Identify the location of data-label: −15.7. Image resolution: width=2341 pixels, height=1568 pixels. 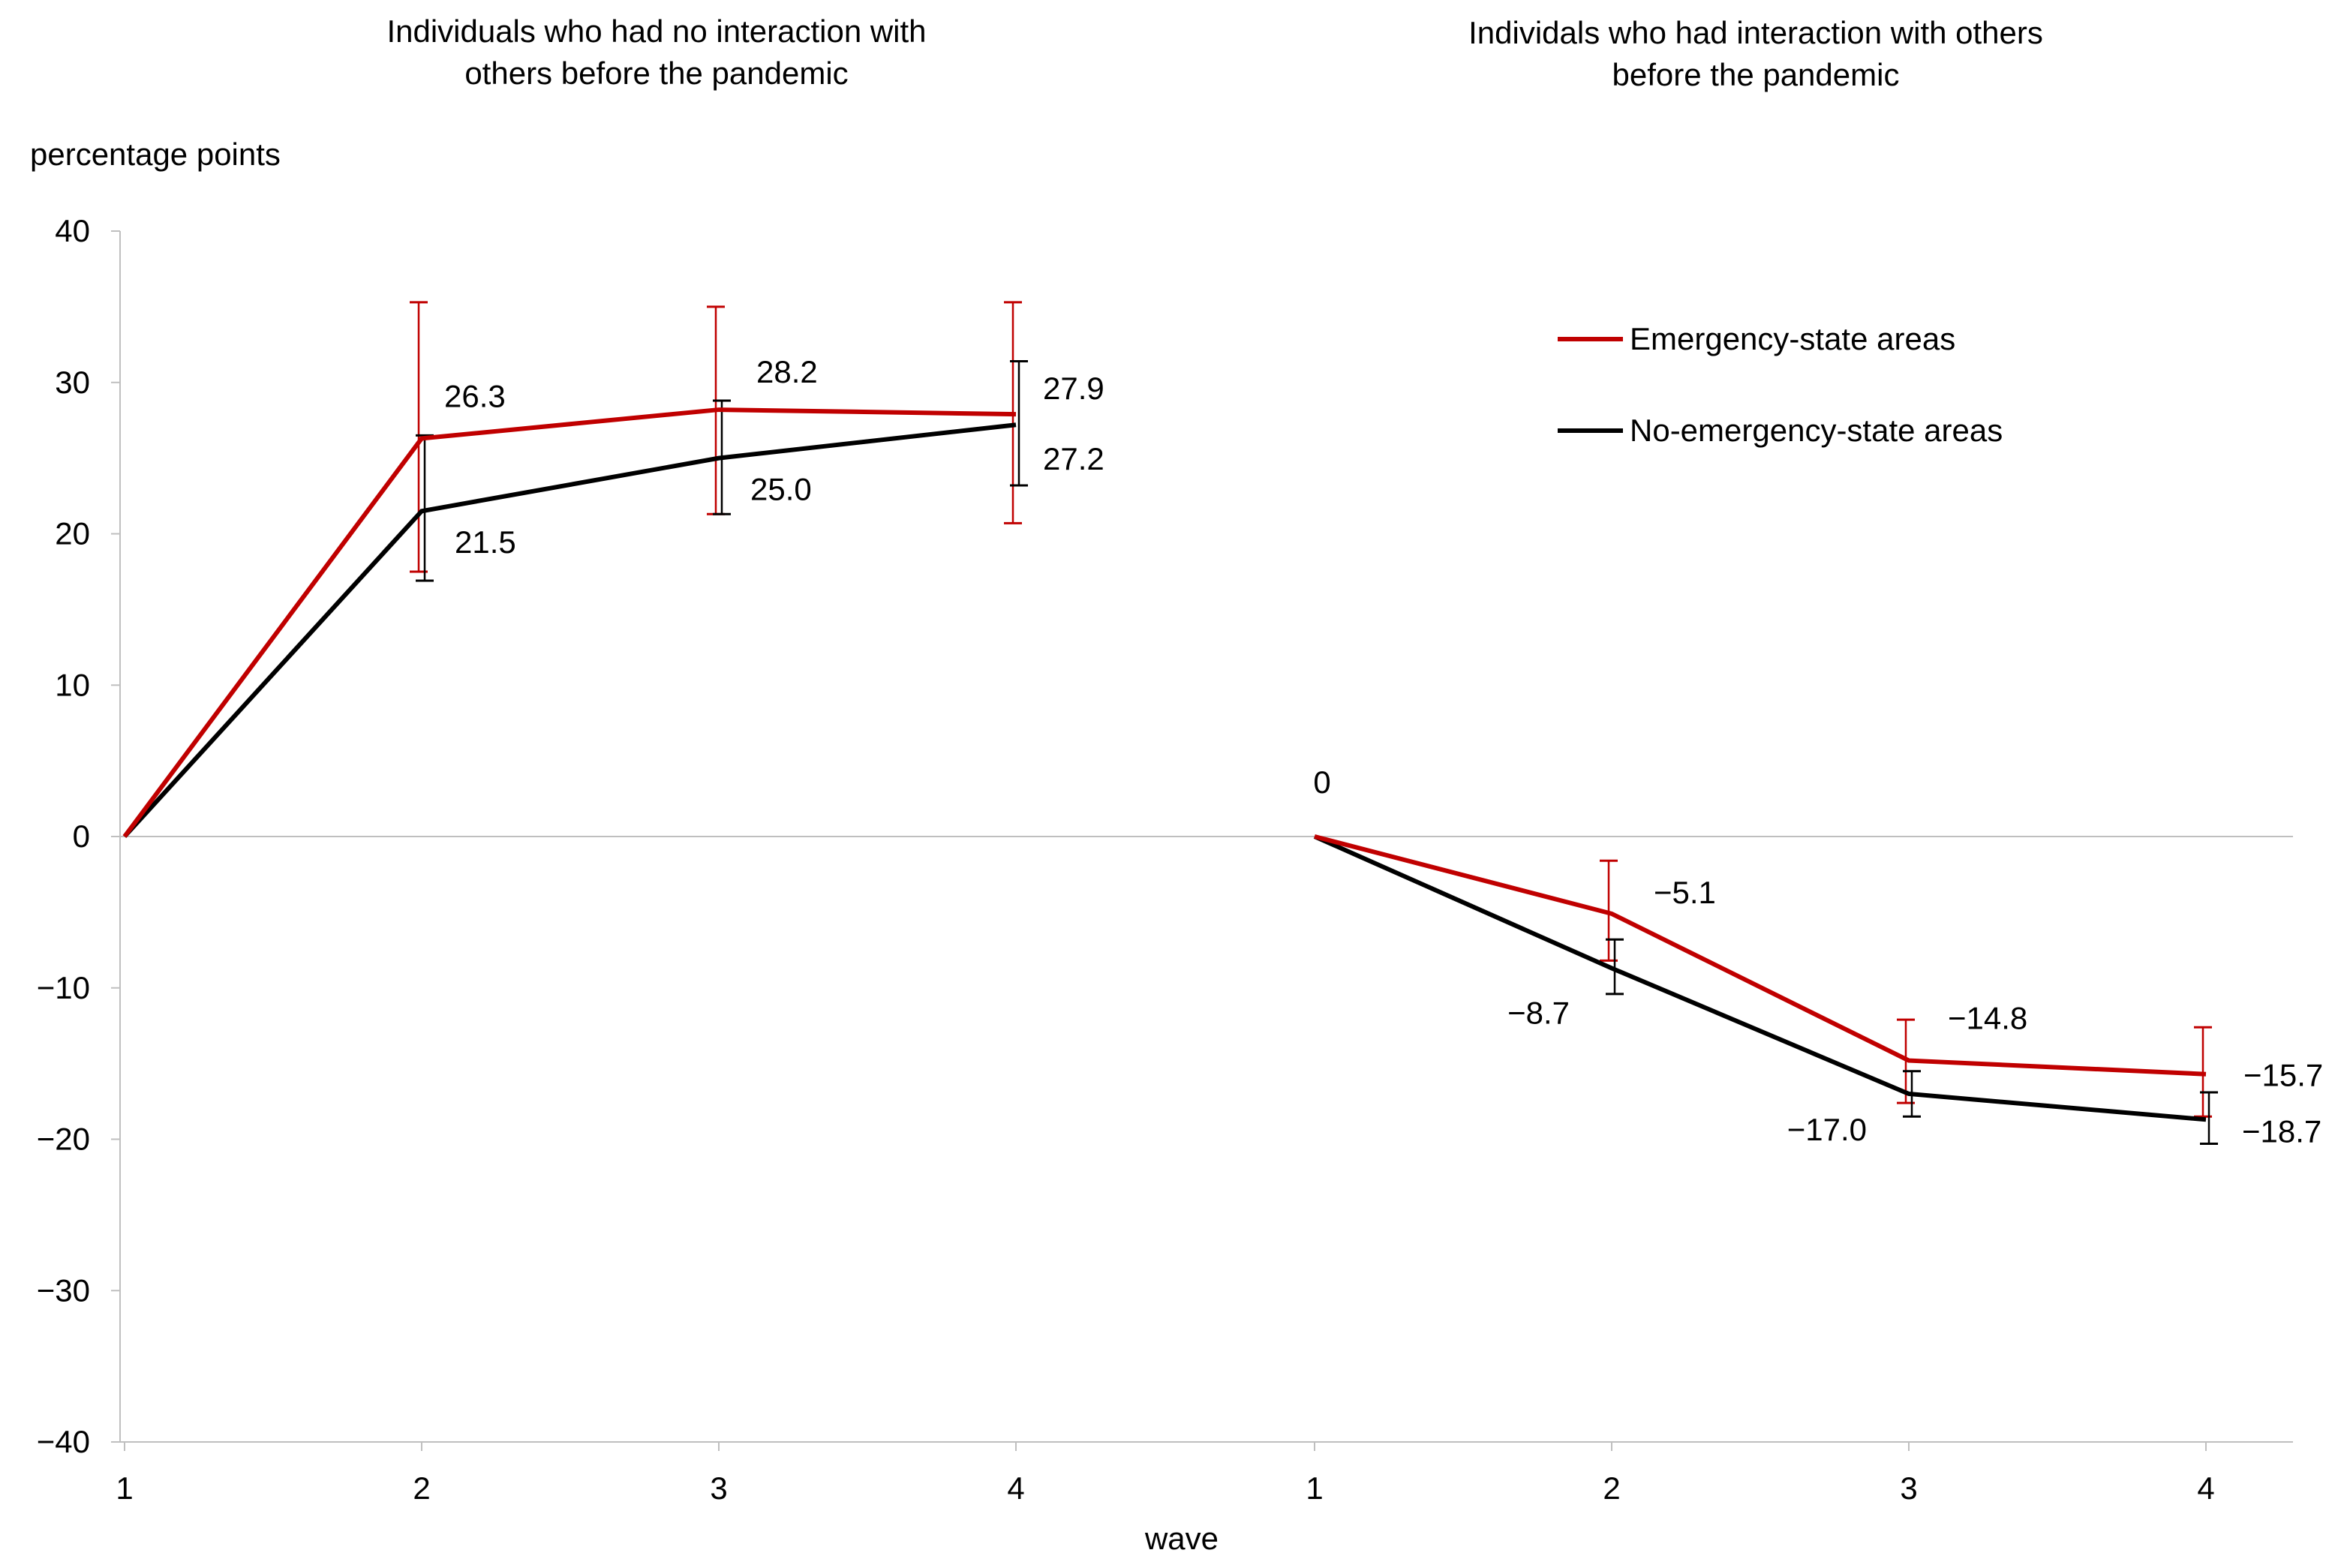
(2283, 1076).